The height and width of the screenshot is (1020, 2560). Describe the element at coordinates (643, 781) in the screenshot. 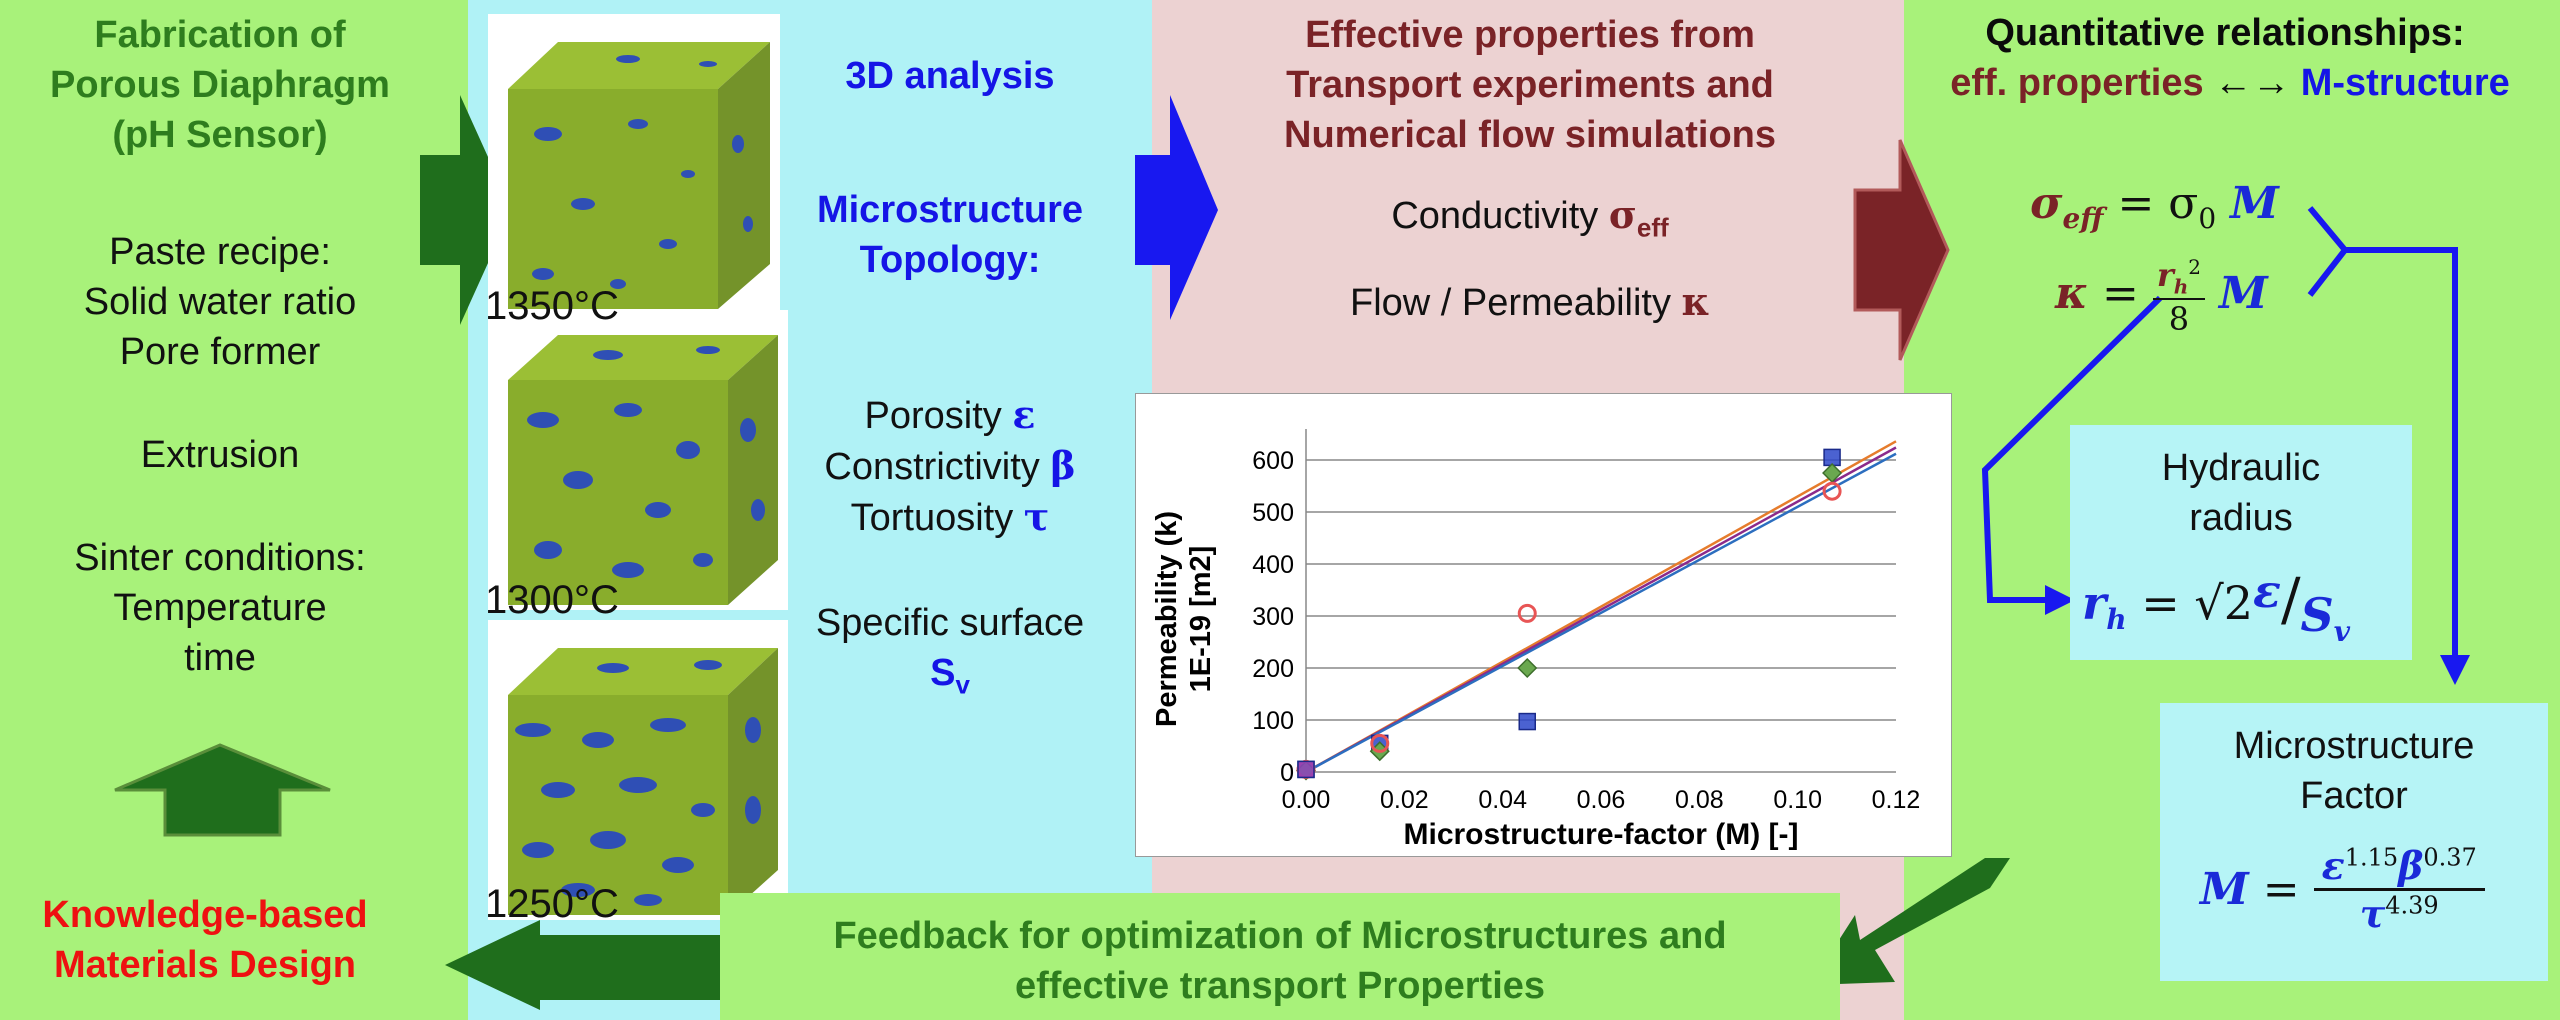

I see `cube-1250-image` at that location.